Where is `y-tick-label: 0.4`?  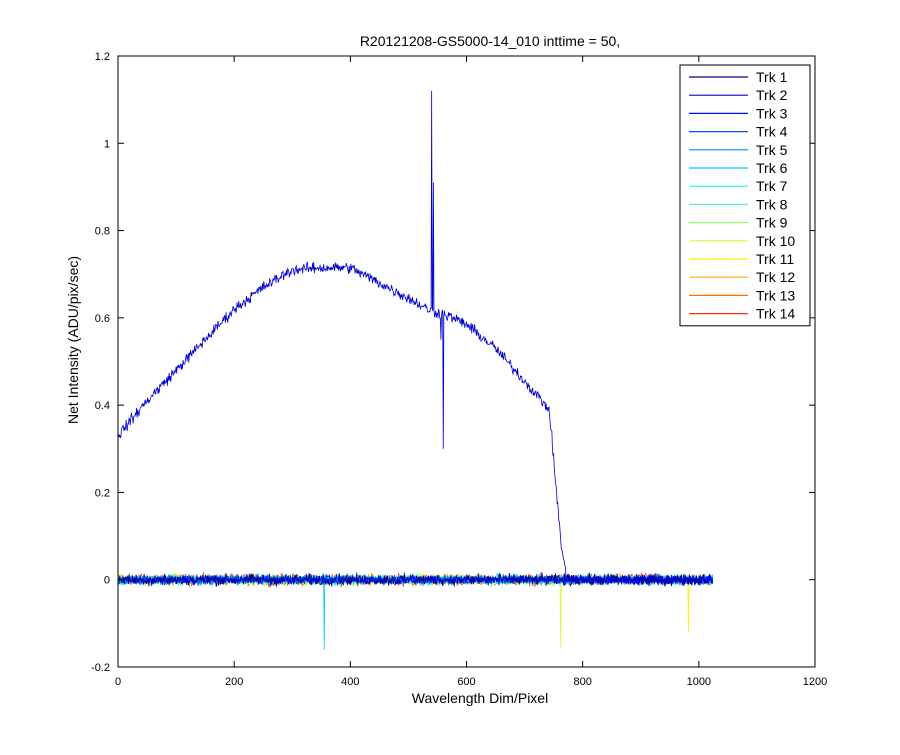 y-tick-label: 0.4 is located at coordinates (102, 406).